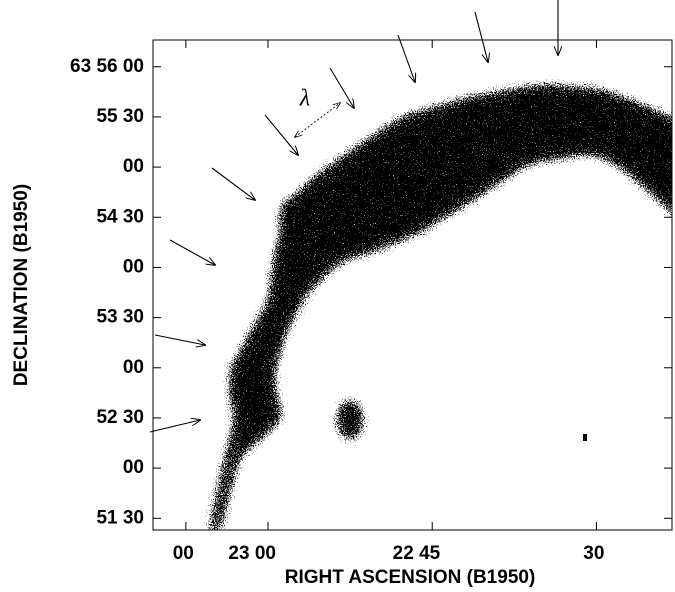  Describe the element at coordinates (107, 66) in the screenshot. I see `y-tick-label: 63 56 00` at that location.